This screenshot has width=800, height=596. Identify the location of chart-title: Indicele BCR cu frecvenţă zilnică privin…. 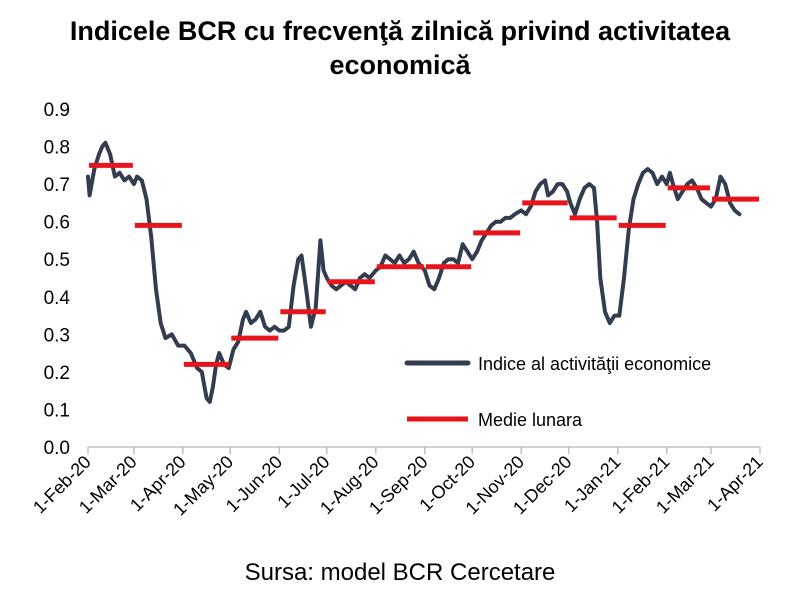
(400, 48).